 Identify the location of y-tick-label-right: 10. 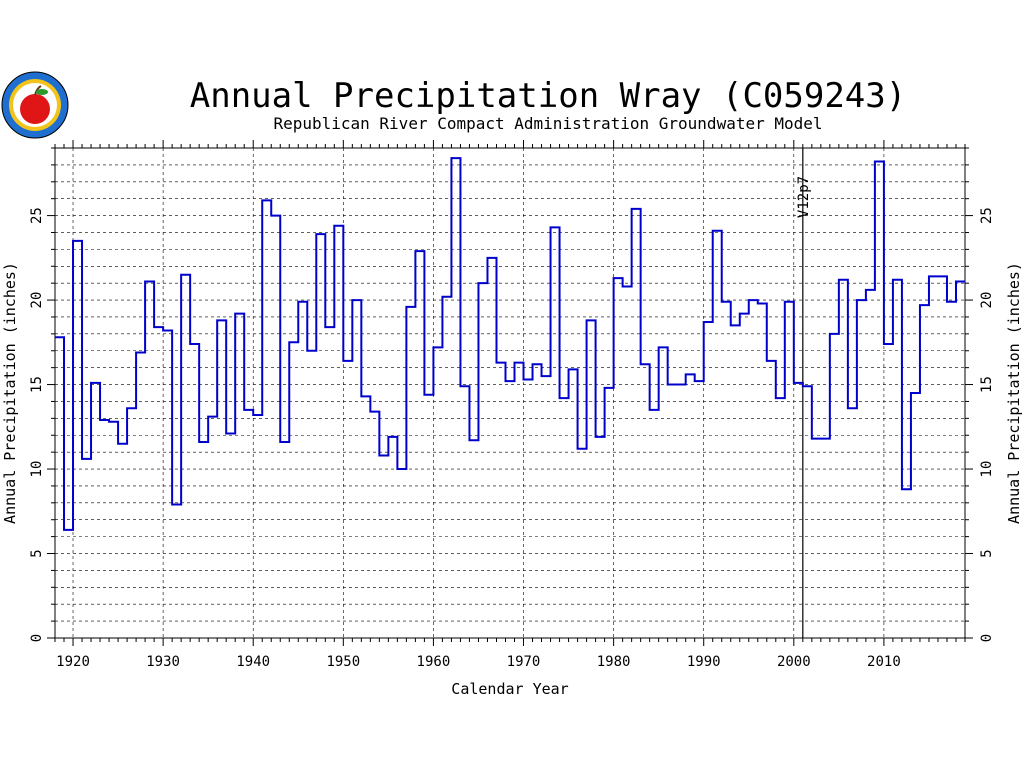
(987, 469).